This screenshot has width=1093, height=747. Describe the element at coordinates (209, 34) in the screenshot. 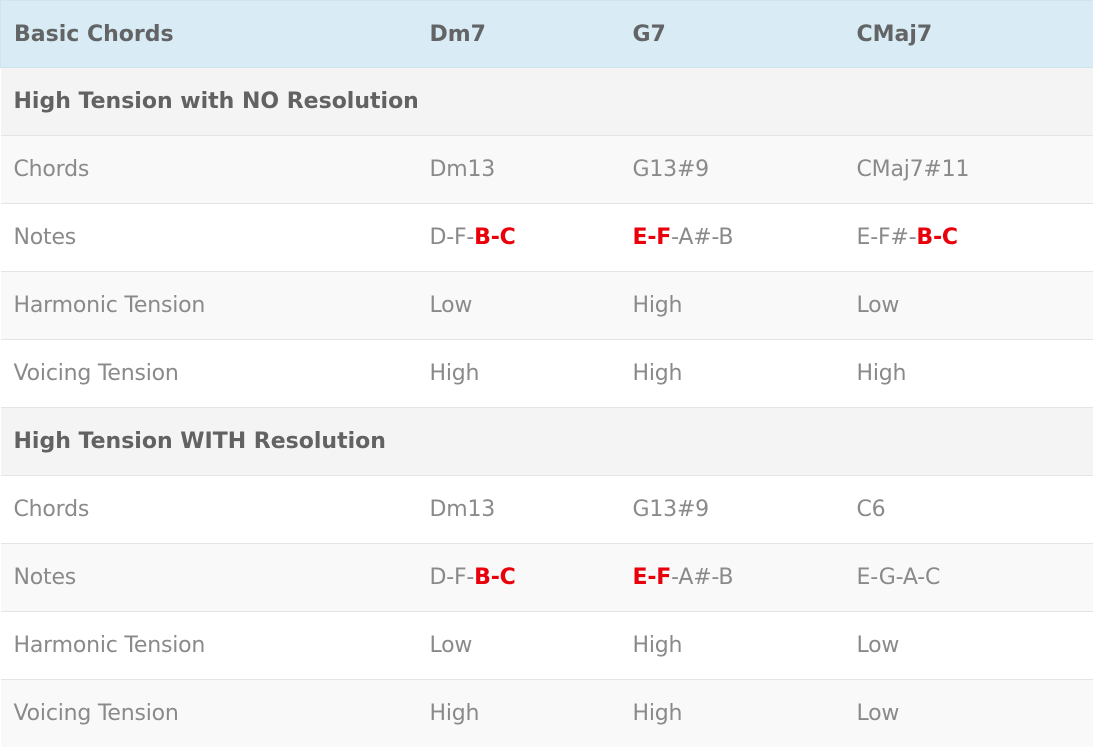

I see `header-basic-chords: Basic Chords` at that location.